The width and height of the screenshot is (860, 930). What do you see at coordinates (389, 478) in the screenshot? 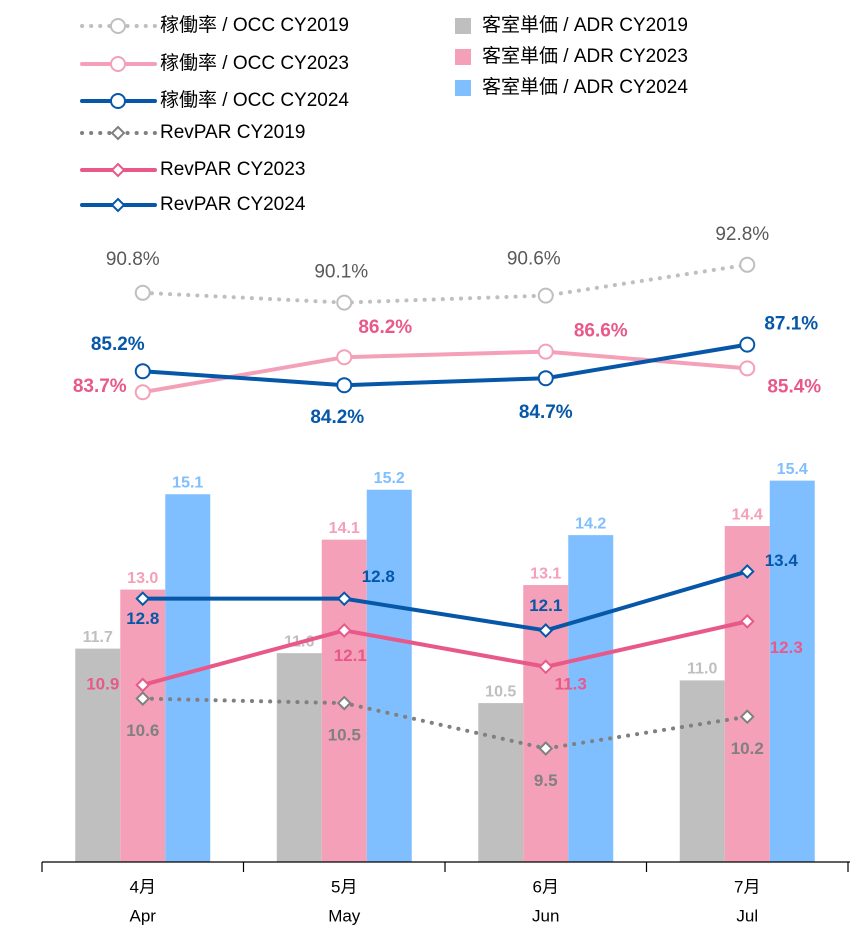
I see `bar-label: 15.2` at bounding box center [389, 478].